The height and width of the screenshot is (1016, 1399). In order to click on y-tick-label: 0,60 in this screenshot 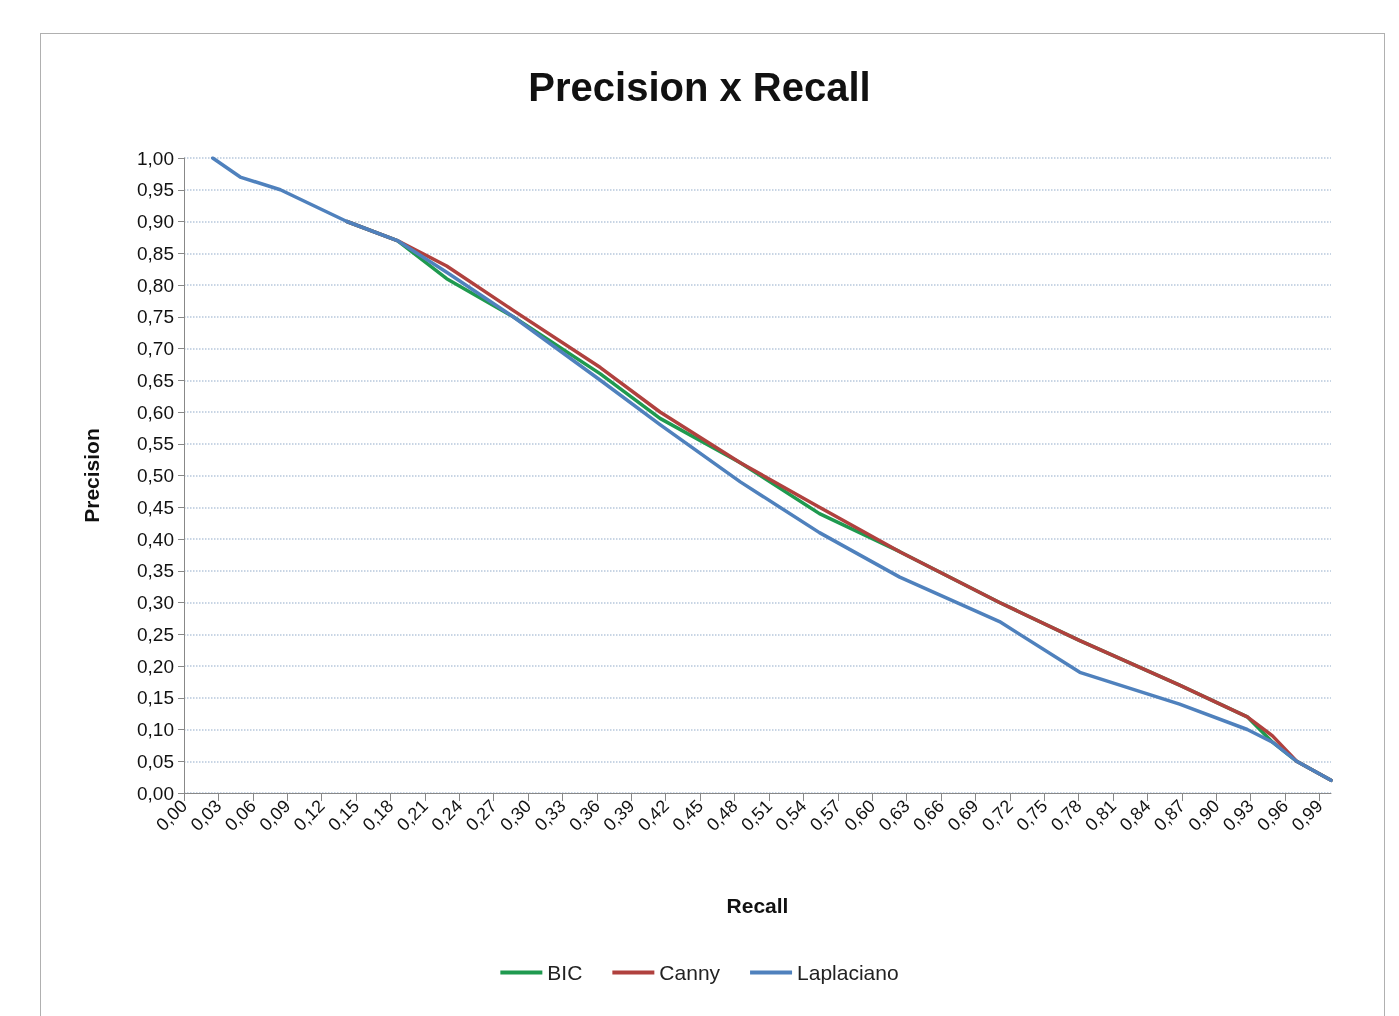, I will do `click(155, 412)`.